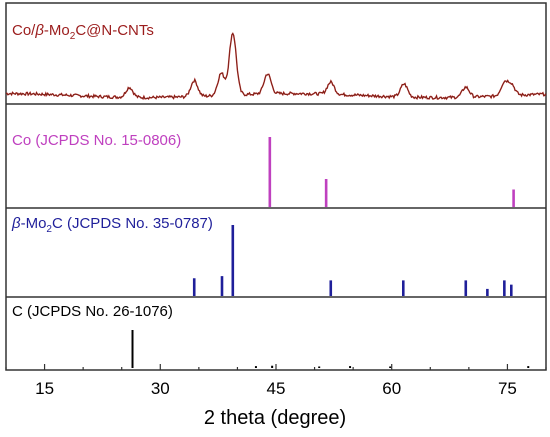 This screenshot has width=550, height=437. What do you see at coordinates (160, 388) in the screenshot?
I see `x-tick-label: 30` at bounding box center [160, 388].